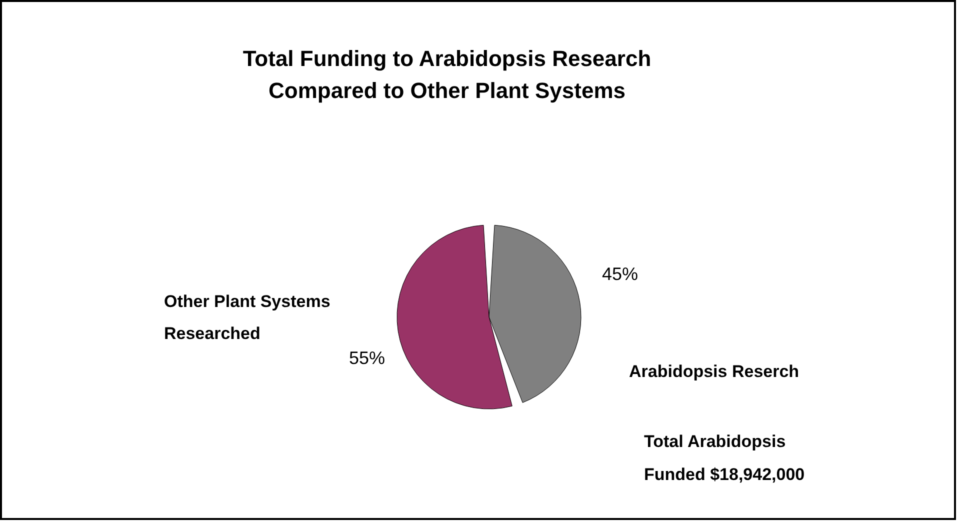 The width and height of the screenshot is (960, 524). Describe the element at coordinates (247, 317) in the screenshot. I see `slice-label: Other Plant Systems Researched` at that location.